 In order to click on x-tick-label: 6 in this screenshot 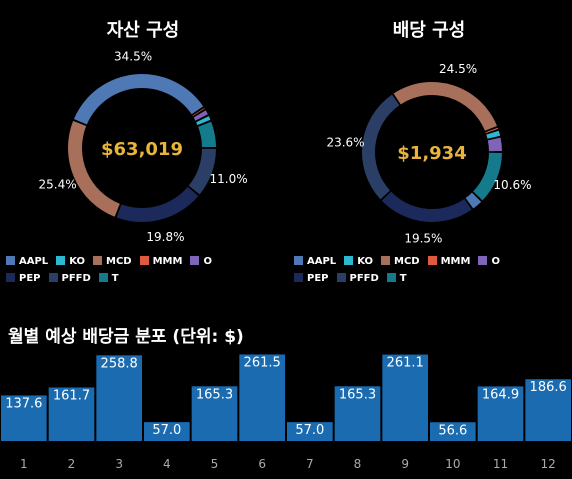, I will do `click(262, 464)`.